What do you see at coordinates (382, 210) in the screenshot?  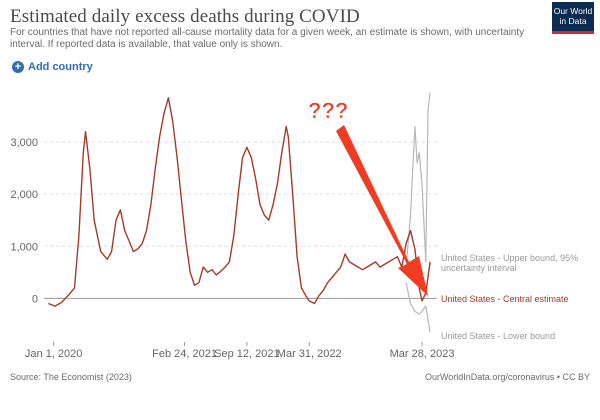 I see `annotation-arrow` at bounding box center [382, 210].